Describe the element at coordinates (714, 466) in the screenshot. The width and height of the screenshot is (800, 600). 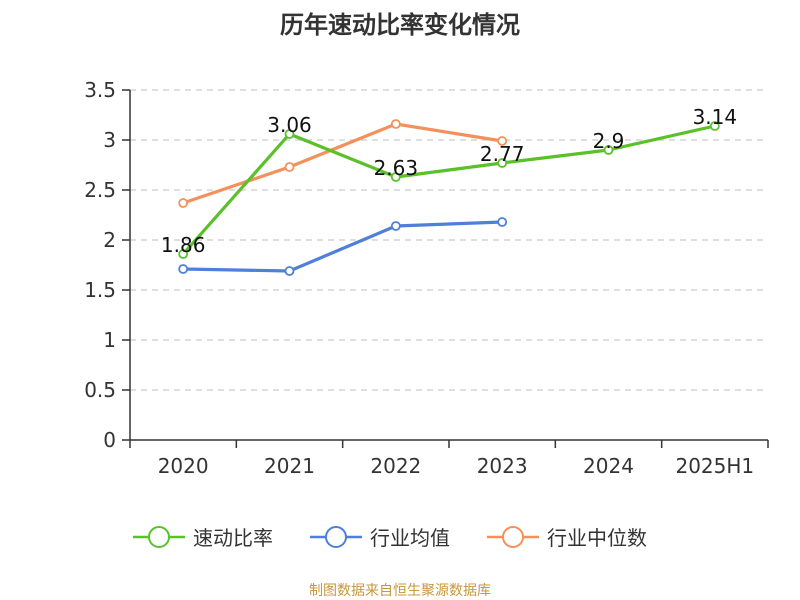
I see `x-tick-label: 2025H1` at that location.